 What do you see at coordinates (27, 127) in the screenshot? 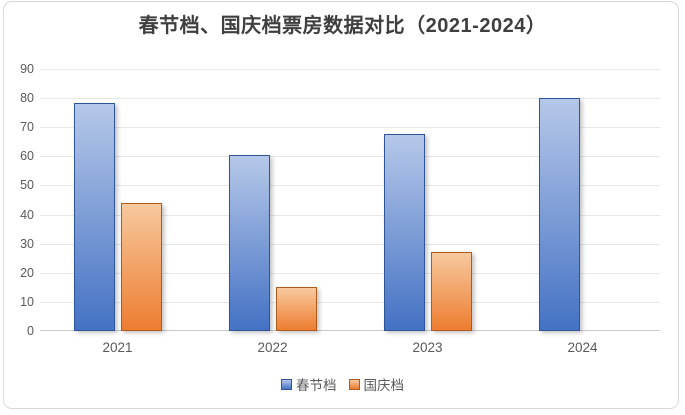
I see `y-tick-label: 70` at bounding box center [27, 127].